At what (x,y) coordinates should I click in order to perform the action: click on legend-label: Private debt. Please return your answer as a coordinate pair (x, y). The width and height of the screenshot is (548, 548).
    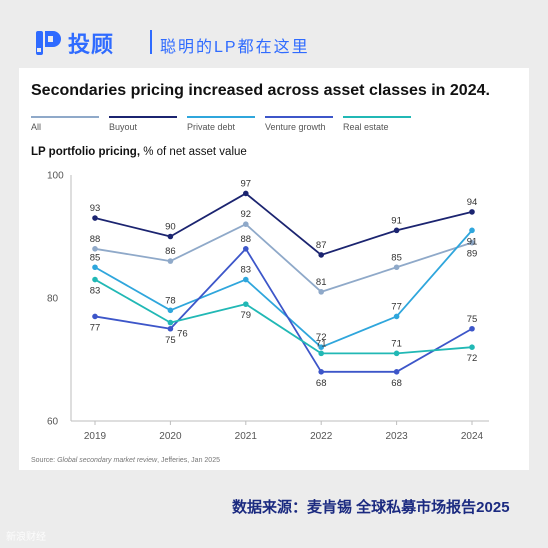
    Looking at the image, I should click on (211, 127).